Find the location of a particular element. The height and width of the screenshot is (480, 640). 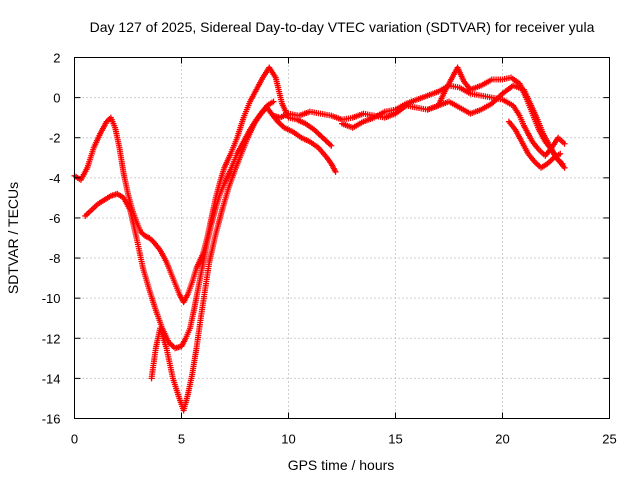

x-tick-label: 0 is located at coordinates (74, 439).